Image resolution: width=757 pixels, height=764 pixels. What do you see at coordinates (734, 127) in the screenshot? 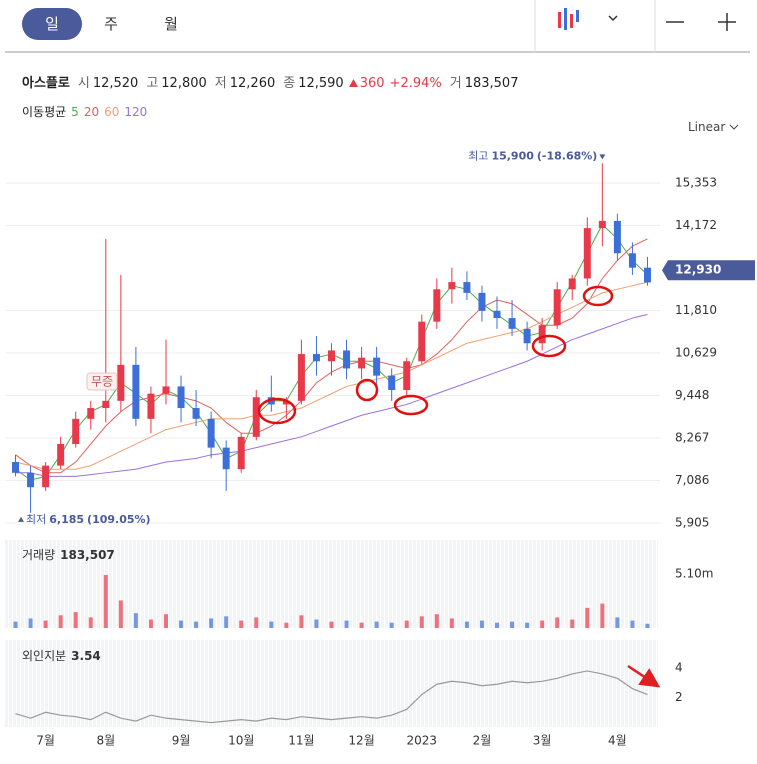
I see `chevron` at bounding box center [734, 127].